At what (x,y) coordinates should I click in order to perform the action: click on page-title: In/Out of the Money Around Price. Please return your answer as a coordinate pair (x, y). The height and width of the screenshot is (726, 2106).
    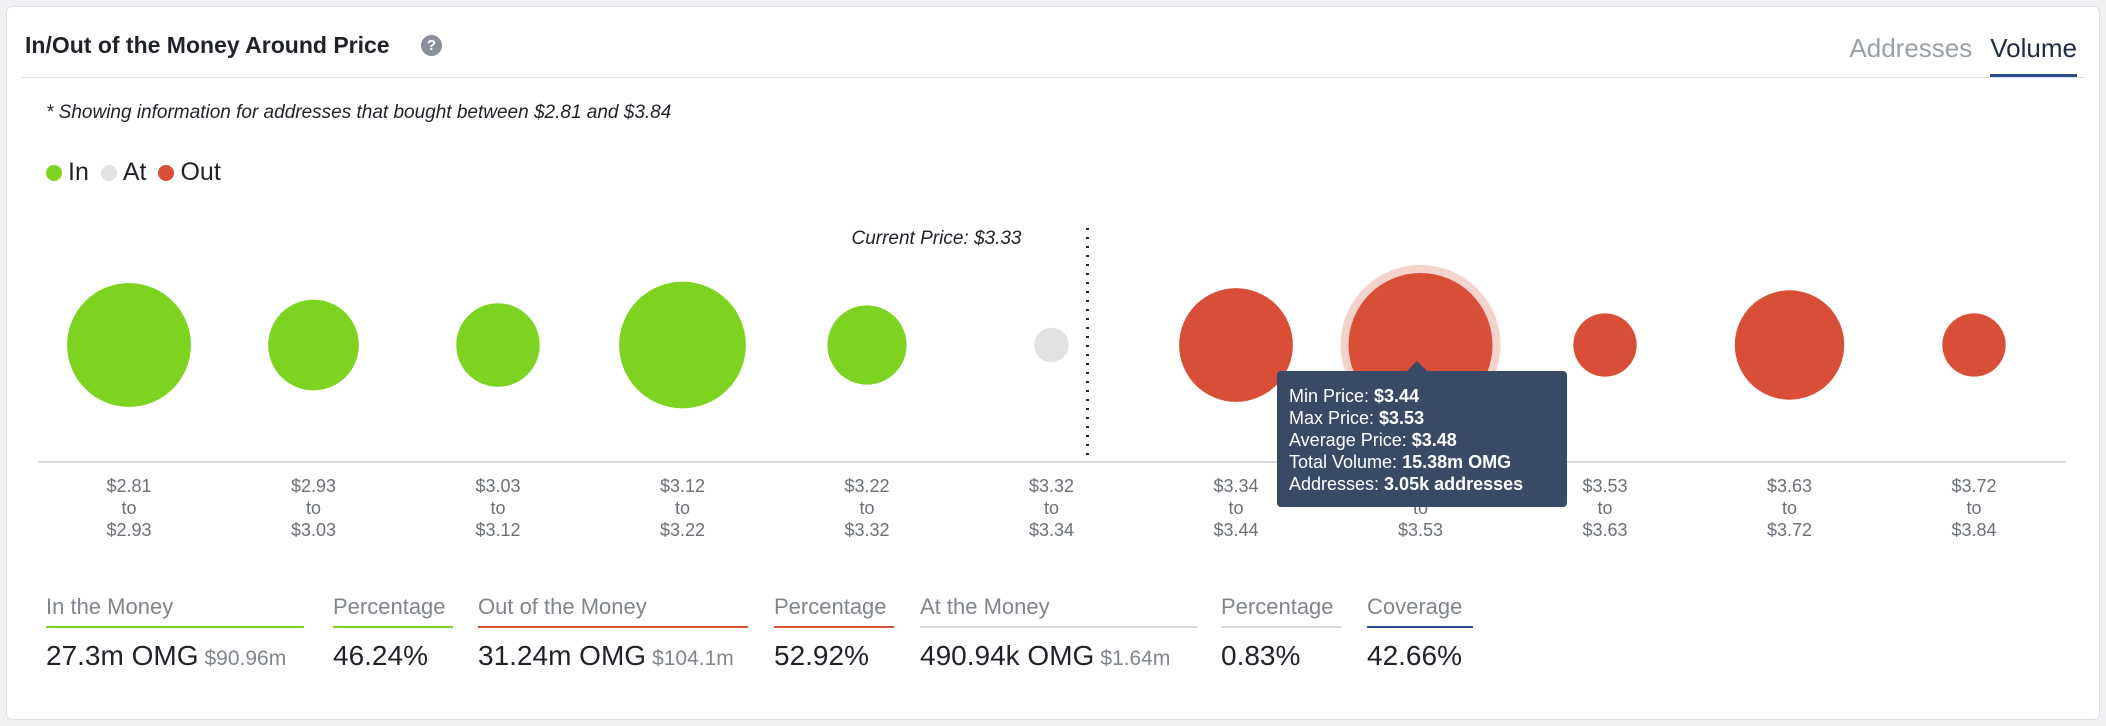
    Looking at the image, I should click on (207, 45).